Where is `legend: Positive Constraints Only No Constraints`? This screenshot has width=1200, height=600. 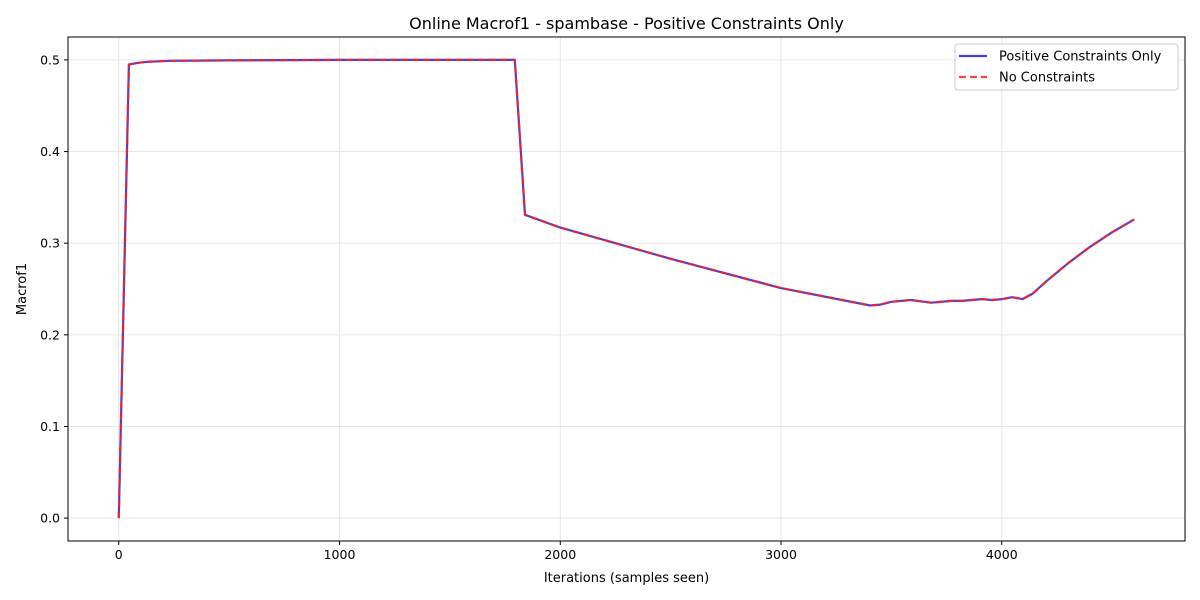
legend: Positive Constraints Only No Constraints is located at coordinates (1066, 67).